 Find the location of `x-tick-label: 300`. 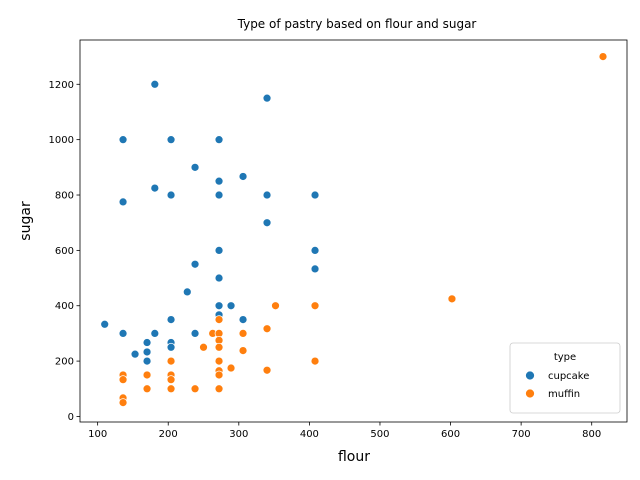

x-tick-label: 300 is located at coordinates (238, 434).